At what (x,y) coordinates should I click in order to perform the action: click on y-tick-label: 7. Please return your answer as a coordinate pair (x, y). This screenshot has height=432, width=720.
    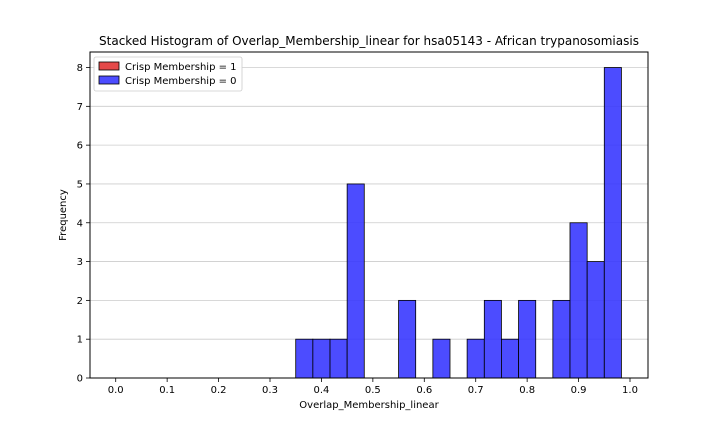
    Looking at the image, I should click on (80, 107).